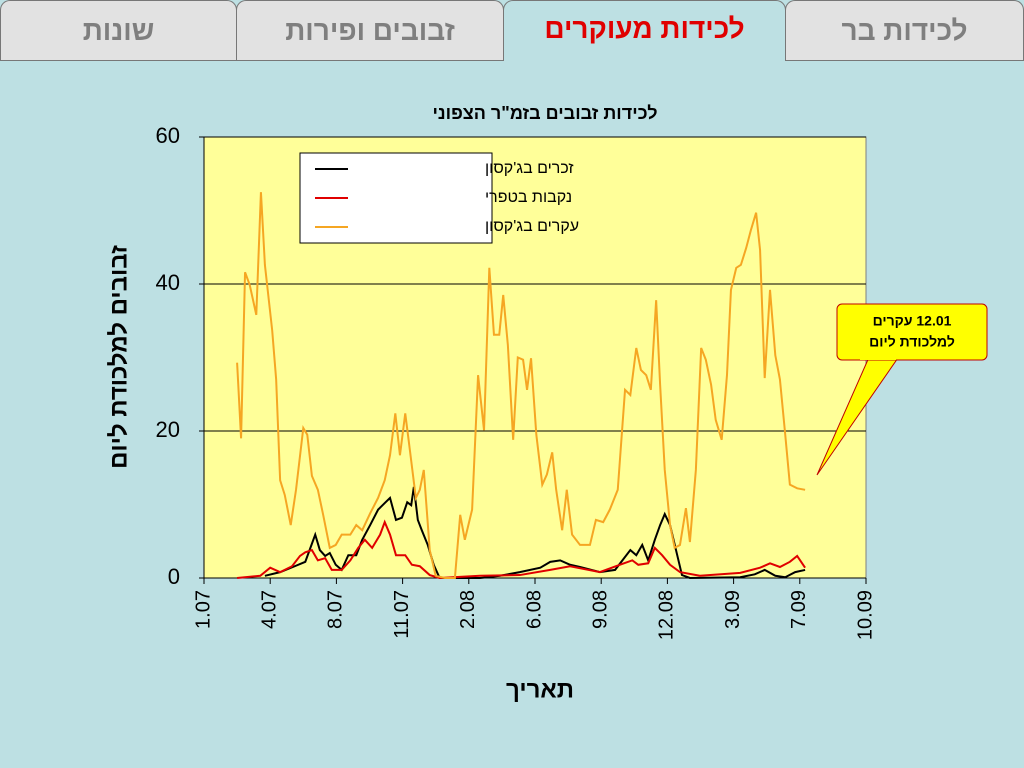 The image size is (1024, 768). Describe the element at coordinates (168, 135) in the screenshot. I see `y-tick-label: 60` at that location.